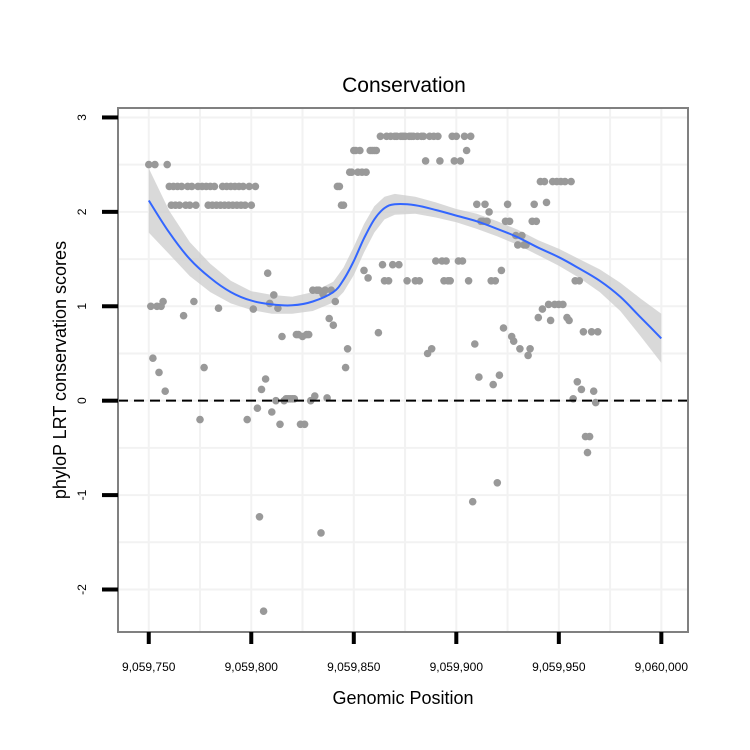 The width and height of the screenshot is (750, 750). Describe the element at coordinates (60, 370) in the screenshot. I see `y-axis-title: phyloP LRT conservation scores` at that location.